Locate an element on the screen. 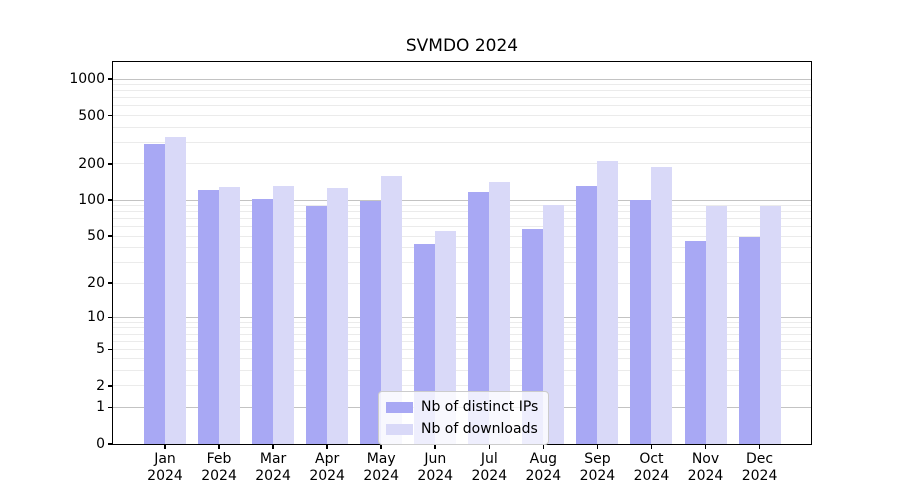  y-tick-label-1: 1 is located at coordinates (100, 407).